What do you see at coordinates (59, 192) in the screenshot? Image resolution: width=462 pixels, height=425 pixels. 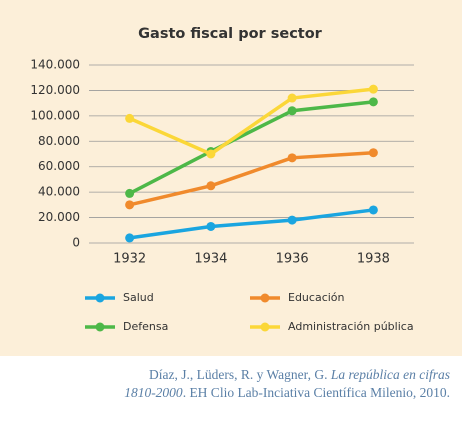 I see `y-tick-label: 40.000` at bounding box center [59, 192].